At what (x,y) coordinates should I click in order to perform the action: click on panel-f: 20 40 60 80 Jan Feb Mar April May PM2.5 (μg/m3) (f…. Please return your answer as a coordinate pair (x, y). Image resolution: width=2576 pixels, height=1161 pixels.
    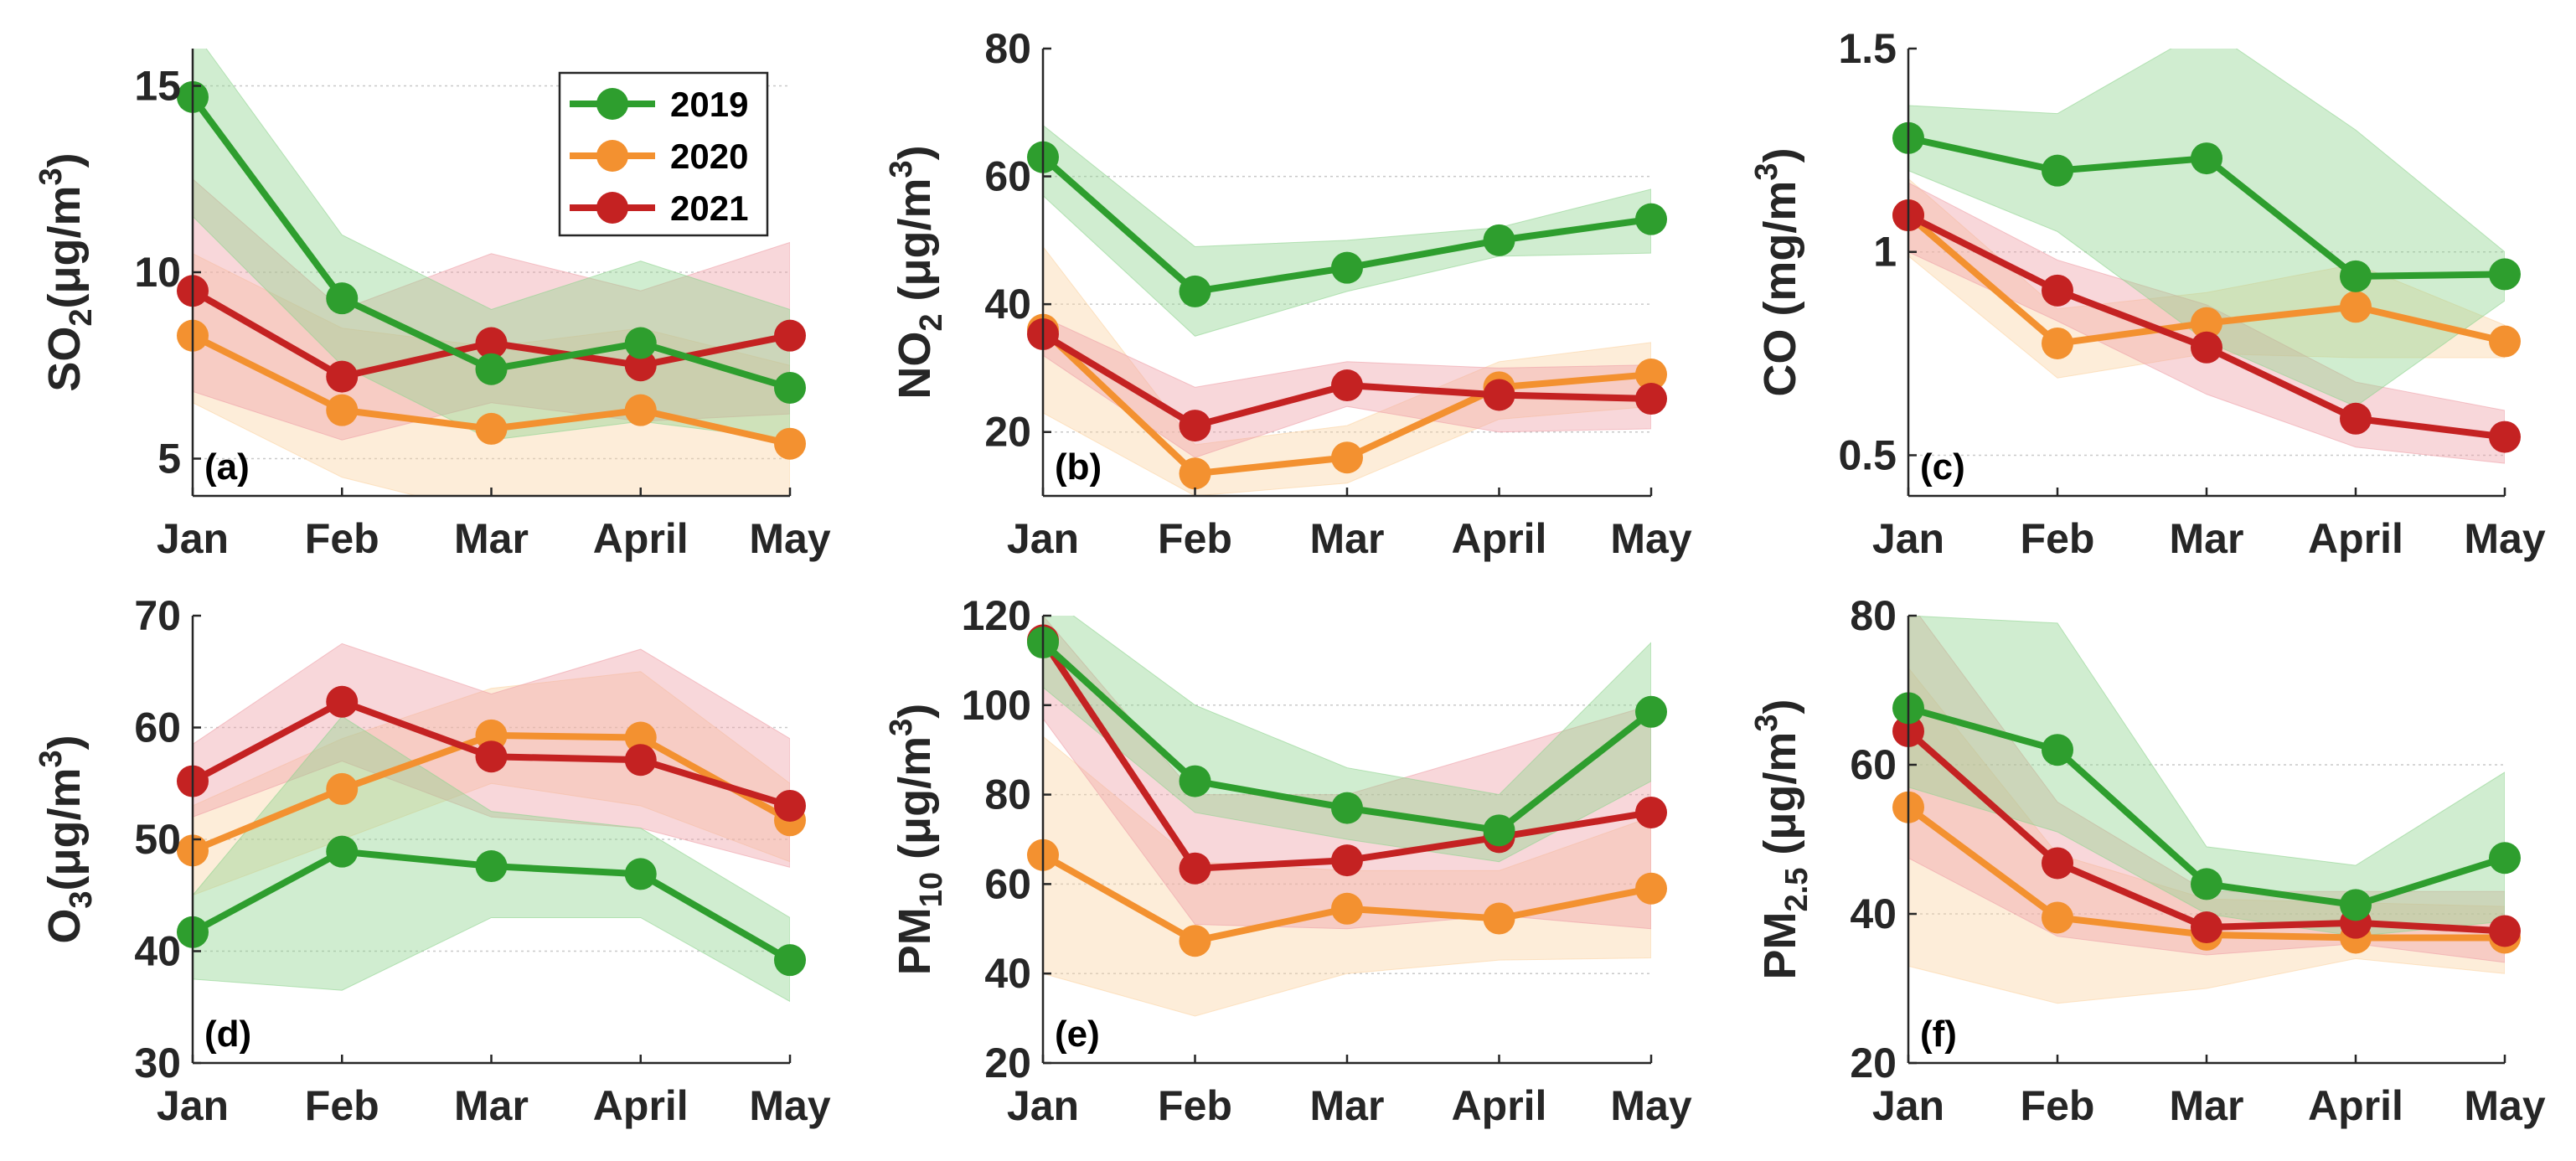
    Looking at the image, I should click on (2147, 860).